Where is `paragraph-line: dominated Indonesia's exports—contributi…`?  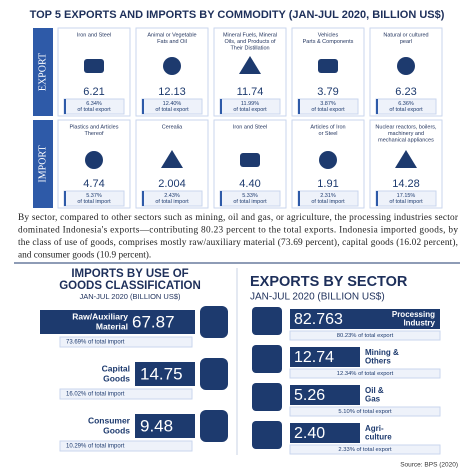 paragraph-line: dominated Indonesia's exports—contributi… is located at coordinates (238, 231).